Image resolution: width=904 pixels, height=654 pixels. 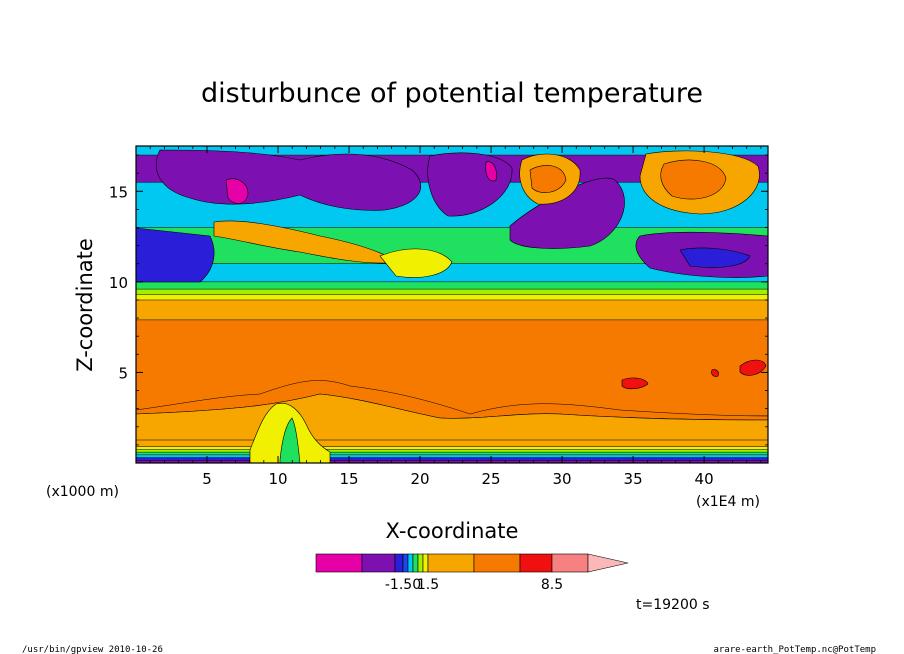 What do you see at coordinates (452, 93) in the screenshot?
I see `chart-title: disturbunce of potential temperature` at bounding box center [452, 93].